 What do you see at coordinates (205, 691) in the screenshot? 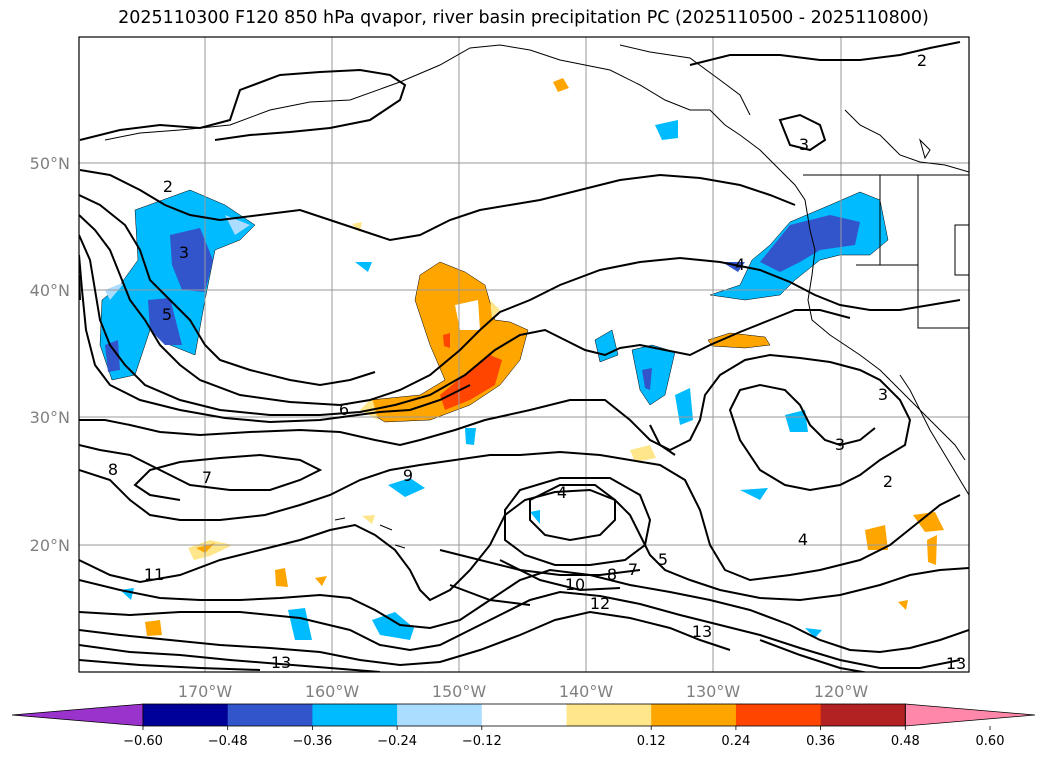
I see `lon-label: 170°W` at bounding box center [205, 691].